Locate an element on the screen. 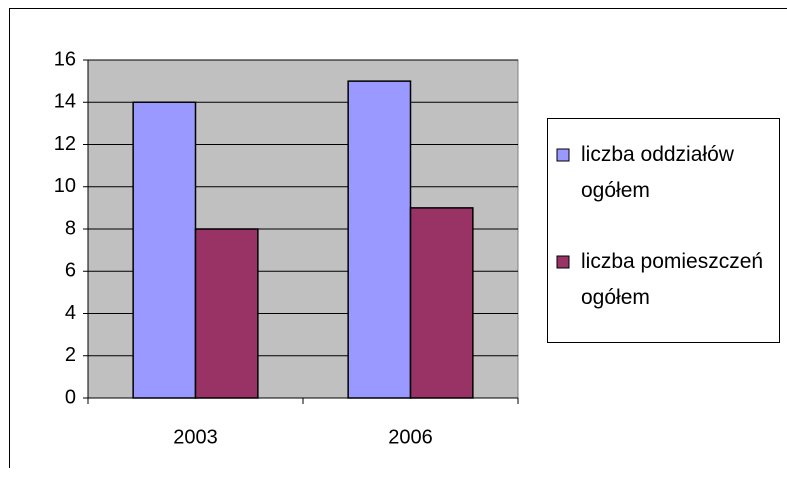 This screenshot has width=787, height=479. y-tick-label: 10 is located at coordinates (65, 186).